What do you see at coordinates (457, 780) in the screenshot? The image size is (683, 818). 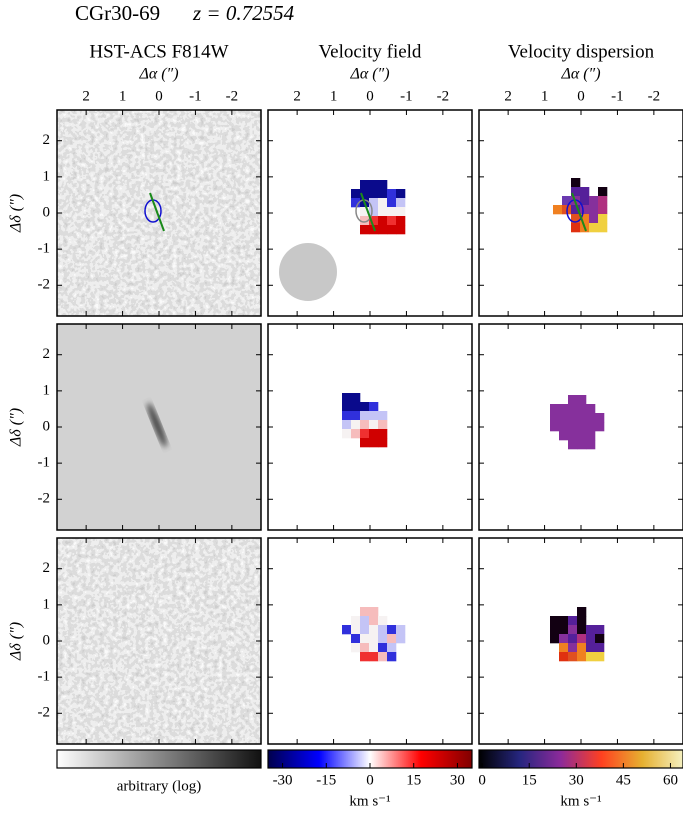 I see `colorbar-tick-label: 30` at bounding box center [457, 780].